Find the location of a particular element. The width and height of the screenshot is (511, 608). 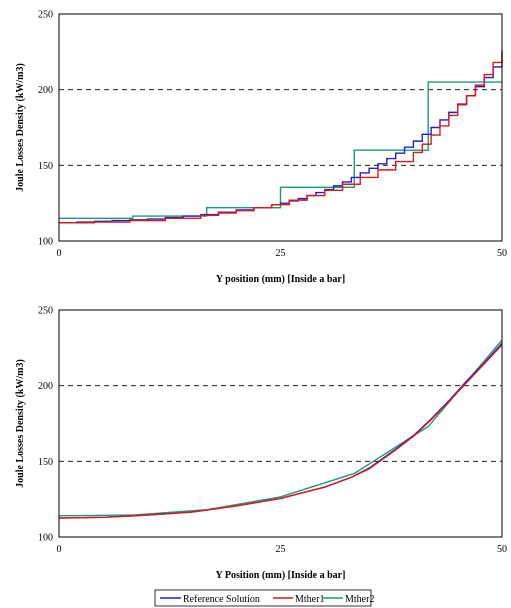

x-axis-title: Y Position (mm) [Inside a bar] is located at coordinates (281, 575).